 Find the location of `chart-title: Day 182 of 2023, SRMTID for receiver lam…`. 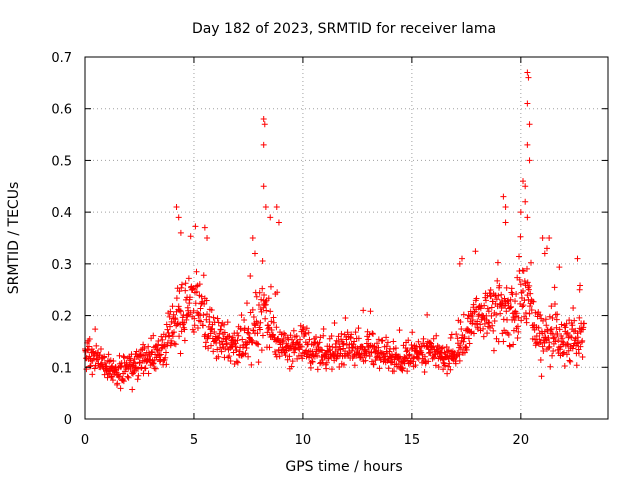

chart-title: Day 182 of 2023, SRMTID for receiver lam… is located at coordinates (344, 29).